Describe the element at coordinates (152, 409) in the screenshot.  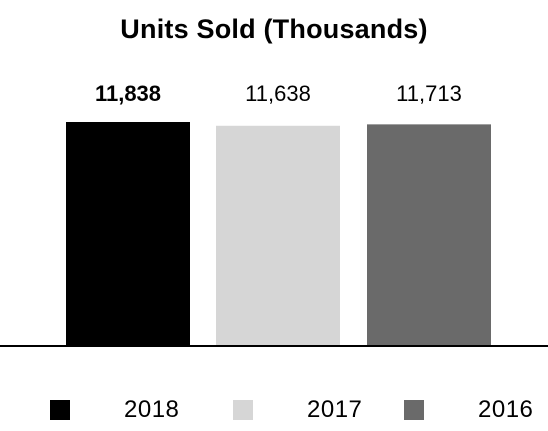
I see `legend-label-2018: 2018` at that location.